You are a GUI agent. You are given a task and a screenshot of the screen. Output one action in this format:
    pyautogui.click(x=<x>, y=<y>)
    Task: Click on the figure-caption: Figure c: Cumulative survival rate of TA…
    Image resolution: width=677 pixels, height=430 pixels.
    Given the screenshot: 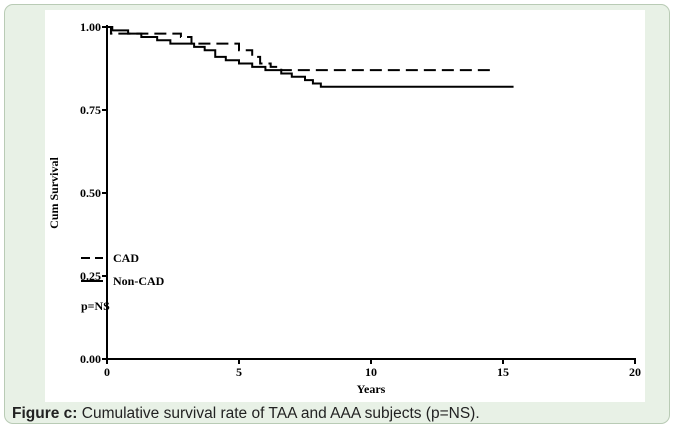 What is the action you would take?
    pyautogui.click(x=246, y=414)
    